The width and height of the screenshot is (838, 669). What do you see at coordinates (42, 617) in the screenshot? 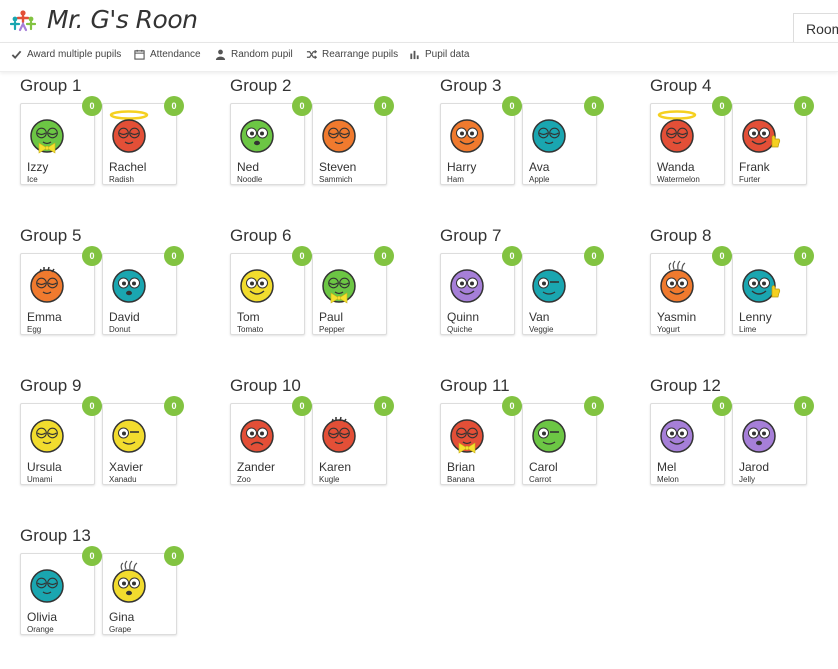
I see `pupil-name: Olivia` at bounding box center [42, 617].